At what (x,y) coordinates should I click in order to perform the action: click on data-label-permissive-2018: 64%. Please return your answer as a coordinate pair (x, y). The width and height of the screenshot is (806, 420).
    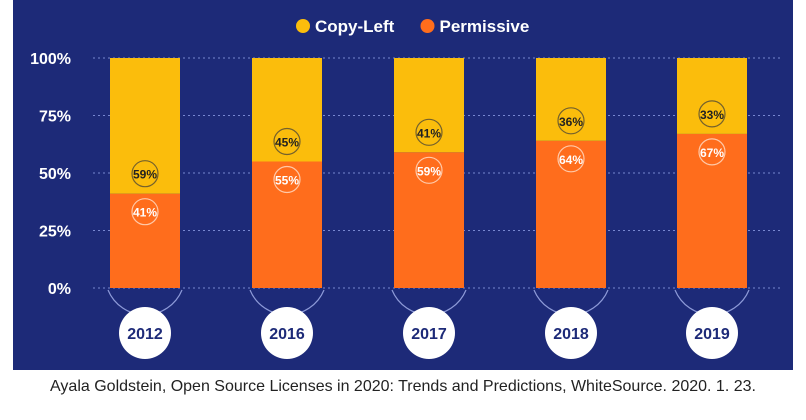
    Looking at the image, I should click on (571, 160).